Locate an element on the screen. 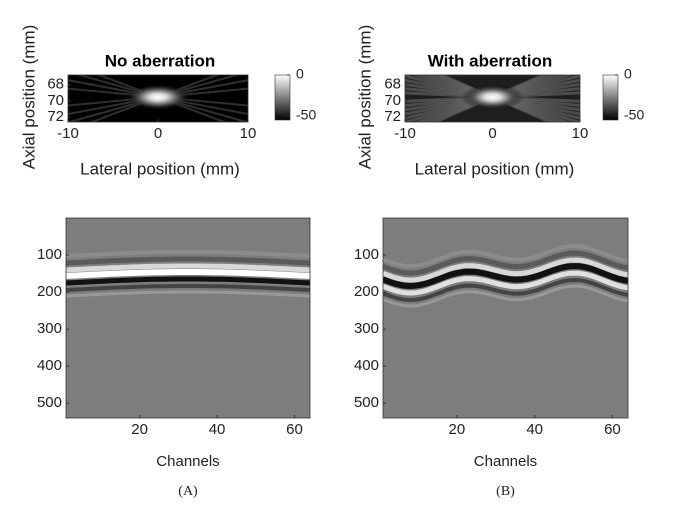 The image size is (685, 510). caption: (B) is located at coordinates (505, 491).